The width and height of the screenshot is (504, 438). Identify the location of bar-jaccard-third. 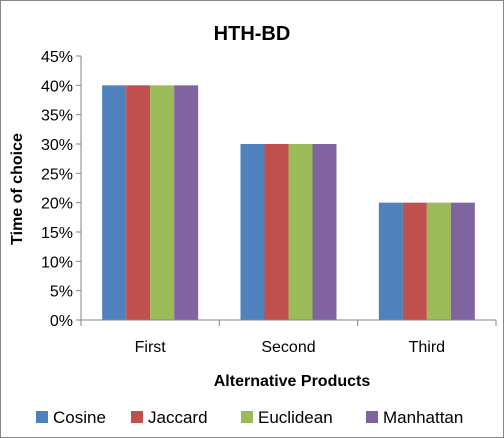
(414, 261).